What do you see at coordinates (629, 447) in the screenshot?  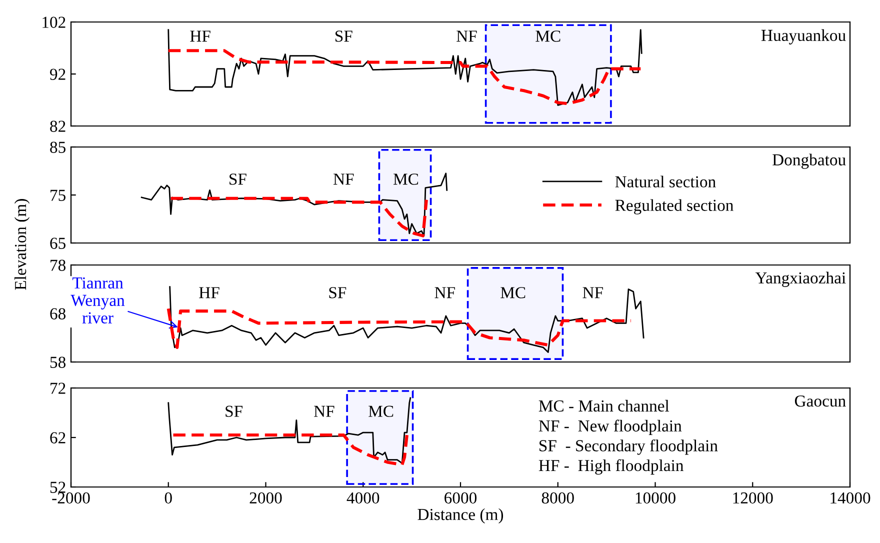 I see `annotation: SF - Secondary floodplain` at bounding box center [629, 447].